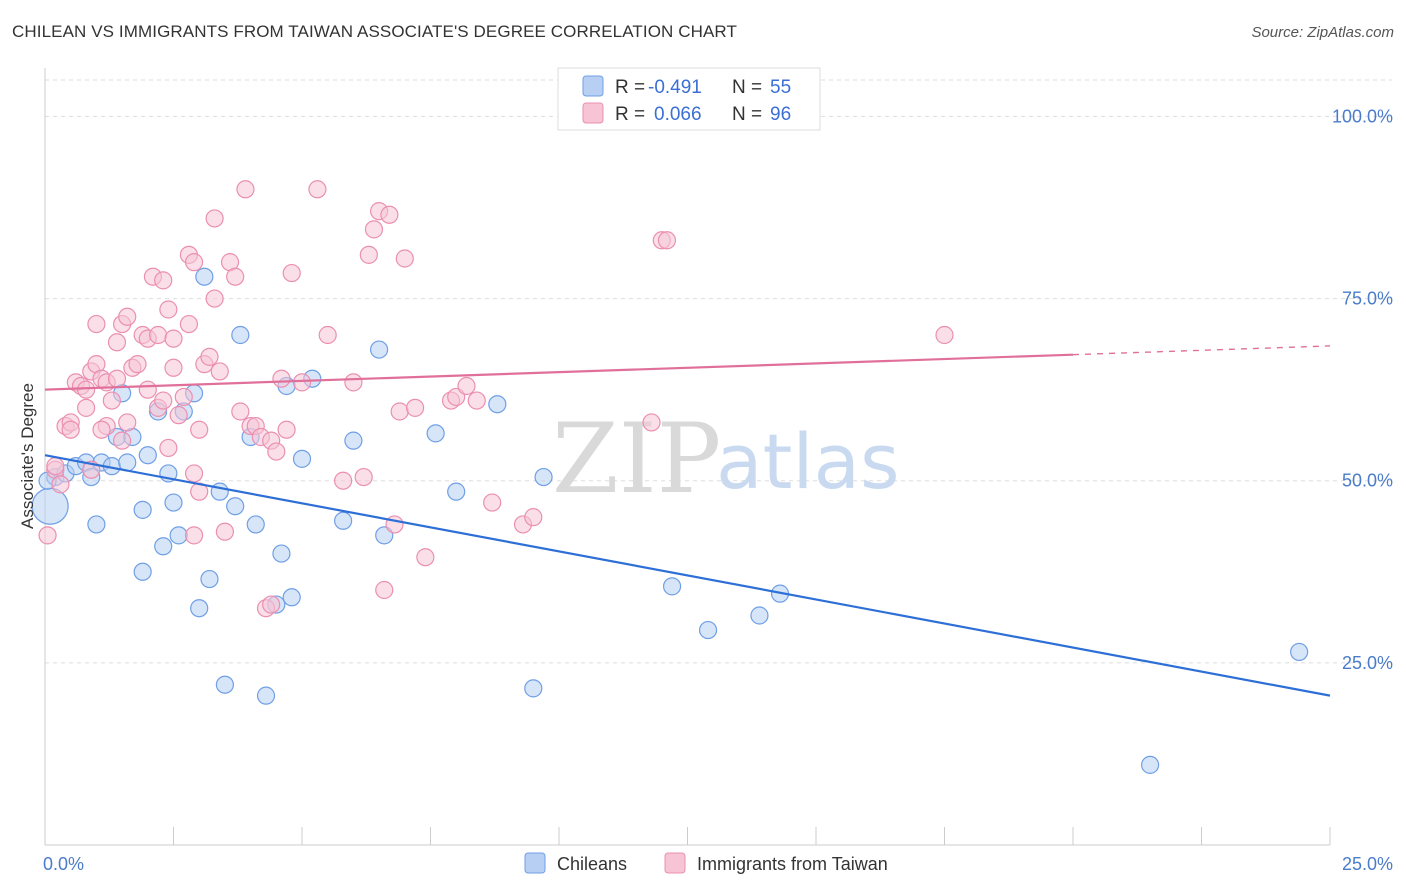  I want to click on y-axis-title: Associate's Degree, so click(27, 456).